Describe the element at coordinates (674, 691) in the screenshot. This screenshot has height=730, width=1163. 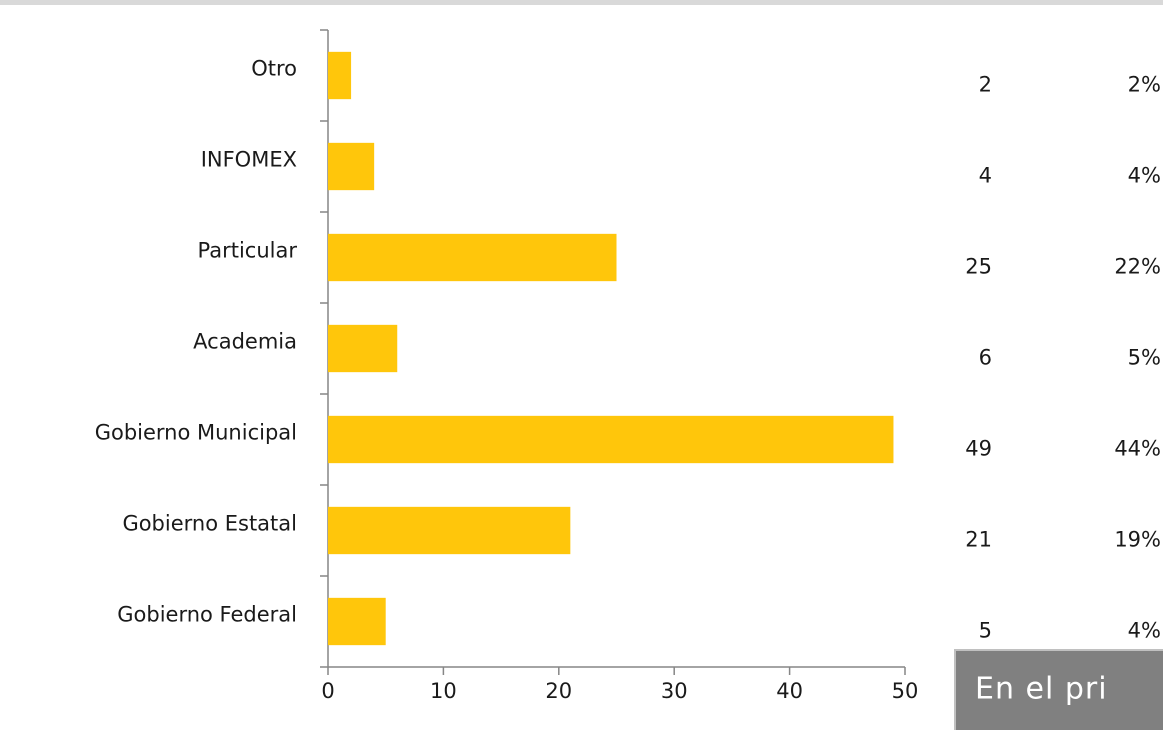
I see `x-tick-label: 30` at that location.